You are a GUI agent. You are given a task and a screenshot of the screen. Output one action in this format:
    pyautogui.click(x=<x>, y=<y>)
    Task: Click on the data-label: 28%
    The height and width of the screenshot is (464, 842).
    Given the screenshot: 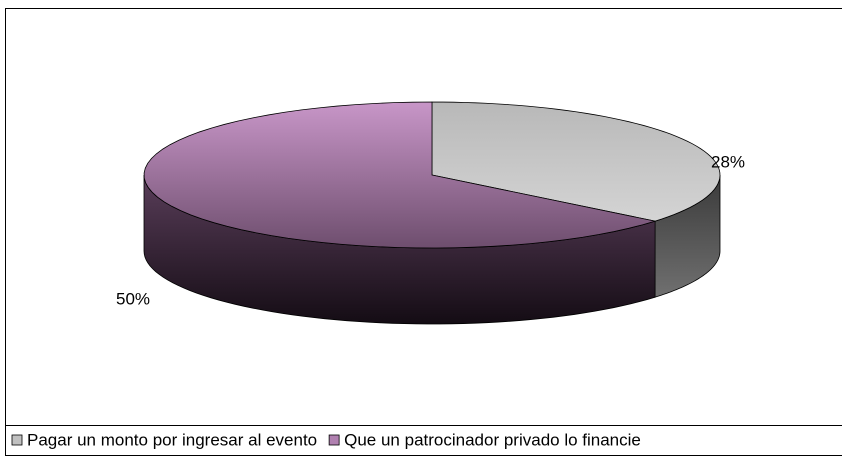 What is the action you would take?
    pyautogui.click(x=728, y=161)
    